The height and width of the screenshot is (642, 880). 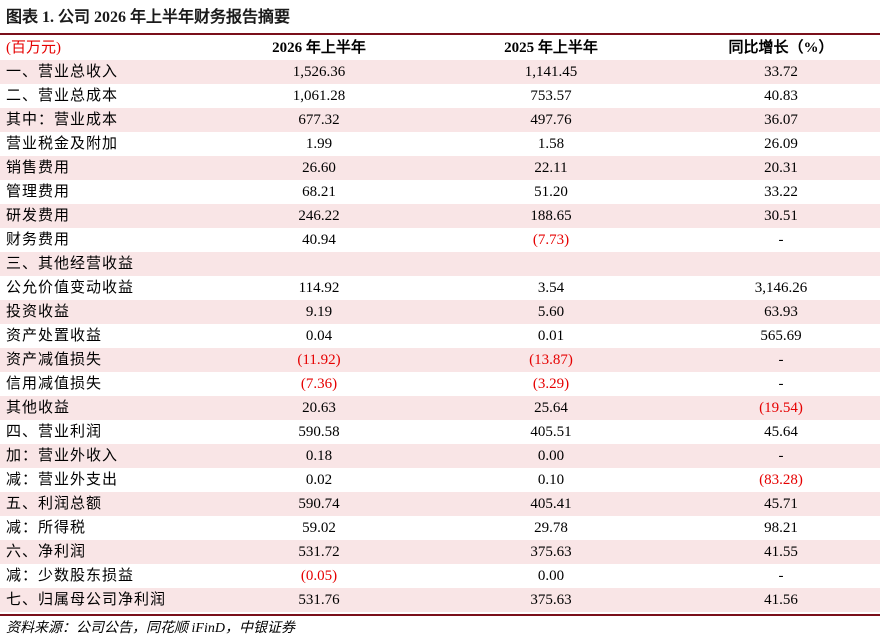 What do you see at coordinates (54, 360) in the screenshot?
I see `row-label: 资产减值损失` at bounding box center [54, 360].